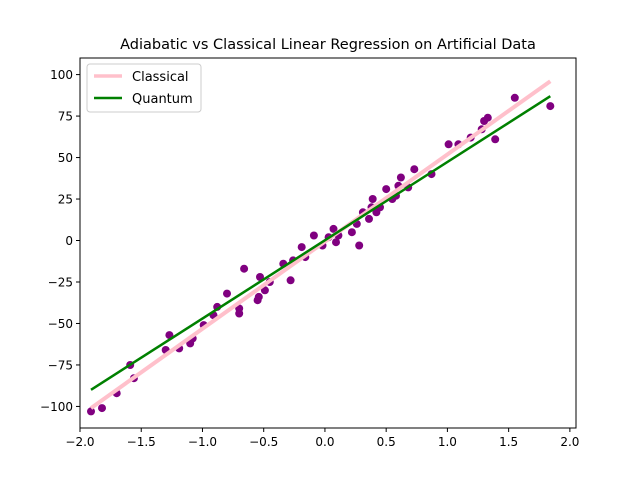  What do you see at coordinates (202, 442) in the screenshot?
I see `x-tick-label: −1.0` at bounding box center [202, 442].